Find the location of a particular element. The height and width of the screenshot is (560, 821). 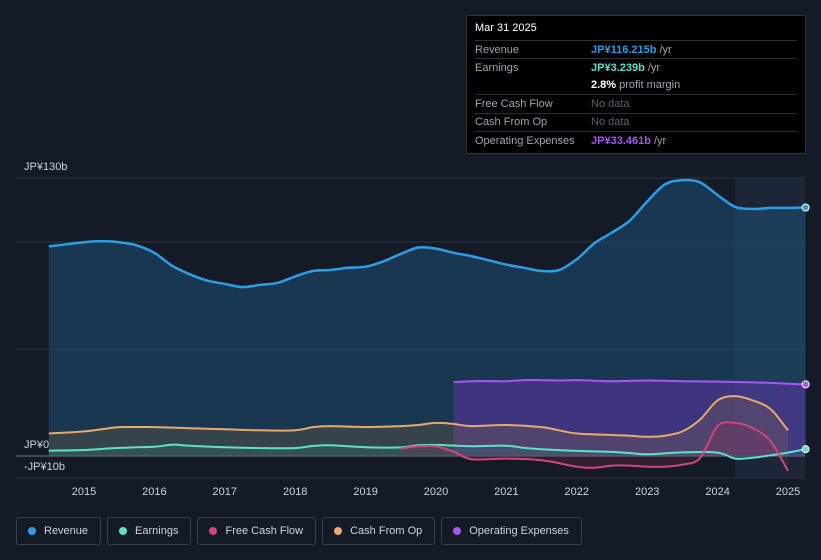

tooltip-row-profit-margin: 2.8% profit margin is located at coordinates (636, 85).